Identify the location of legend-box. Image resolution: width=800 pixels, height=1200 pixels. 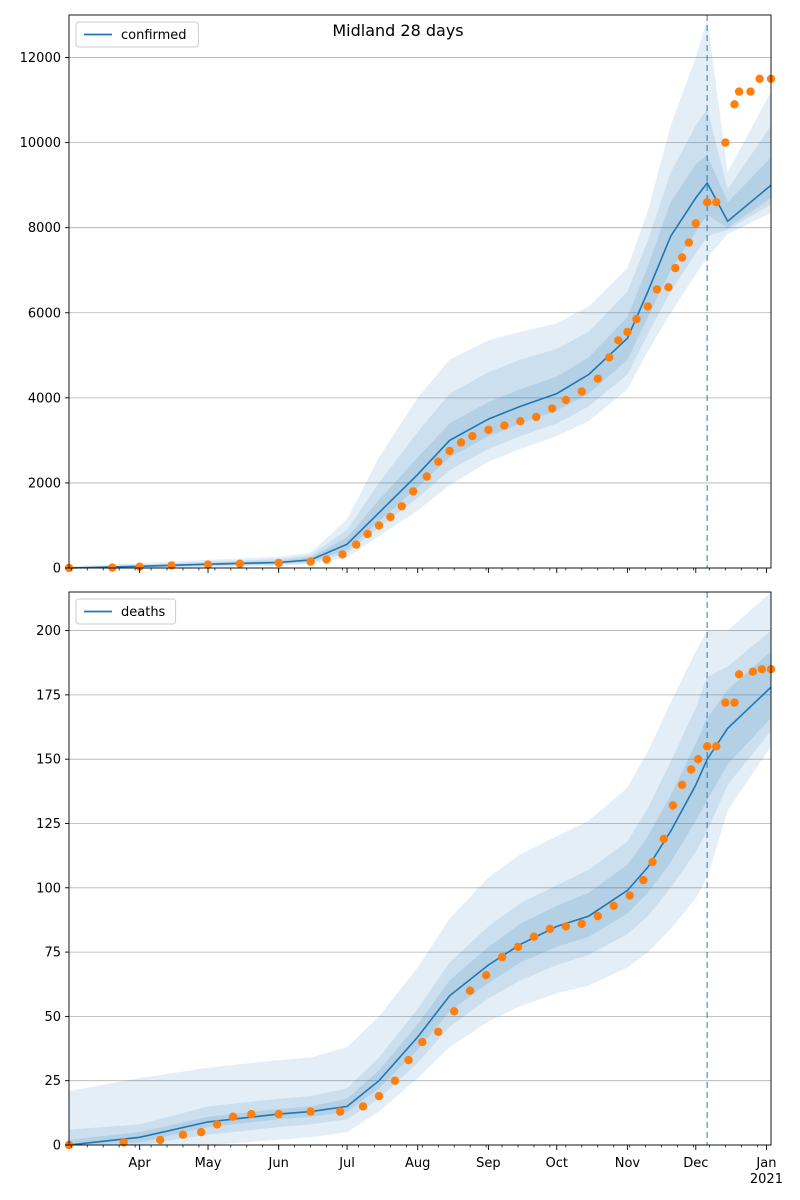
(126, 611).